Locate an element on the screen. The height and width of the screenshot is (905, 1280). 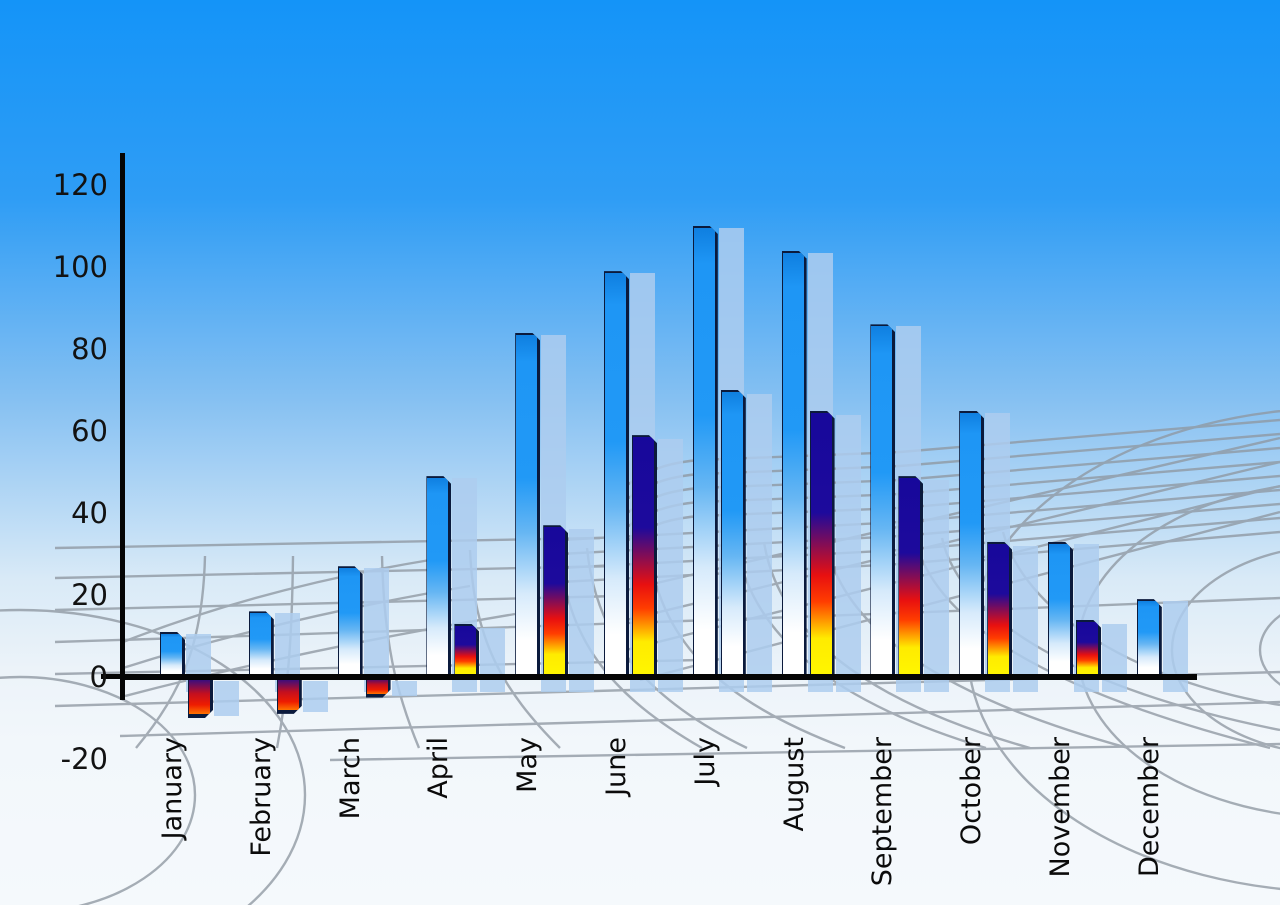
bar-february-primary is located at coordinates (261, 644).